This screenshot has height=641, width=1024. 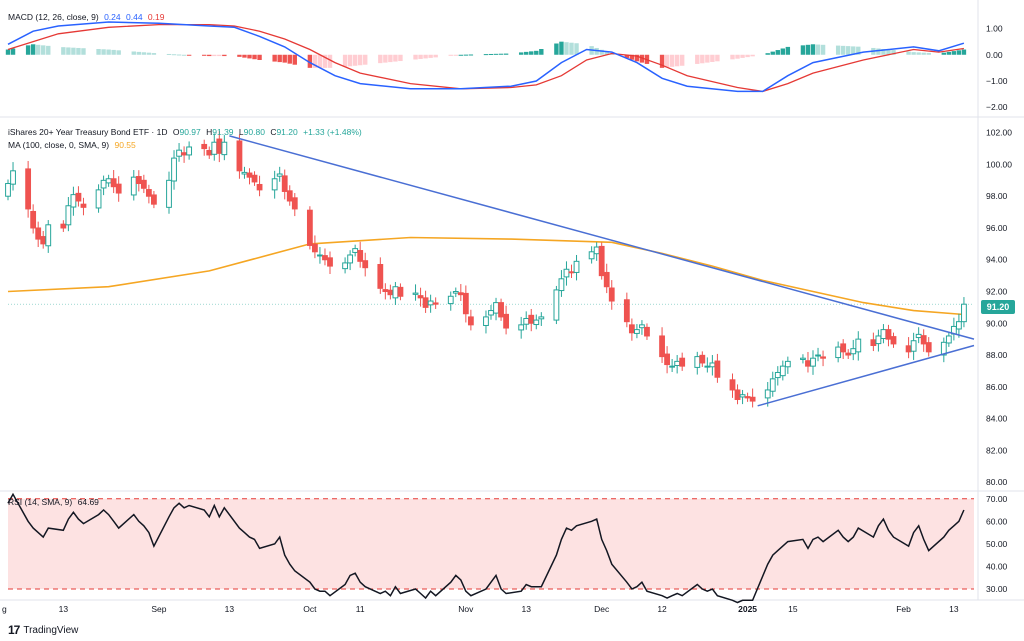 What do you see at coordinates (59, 145) in the screenshot?
I see `ma-legend-title: MA (100, close, 0, SMA, 9)` at bounding box center [59, 145].